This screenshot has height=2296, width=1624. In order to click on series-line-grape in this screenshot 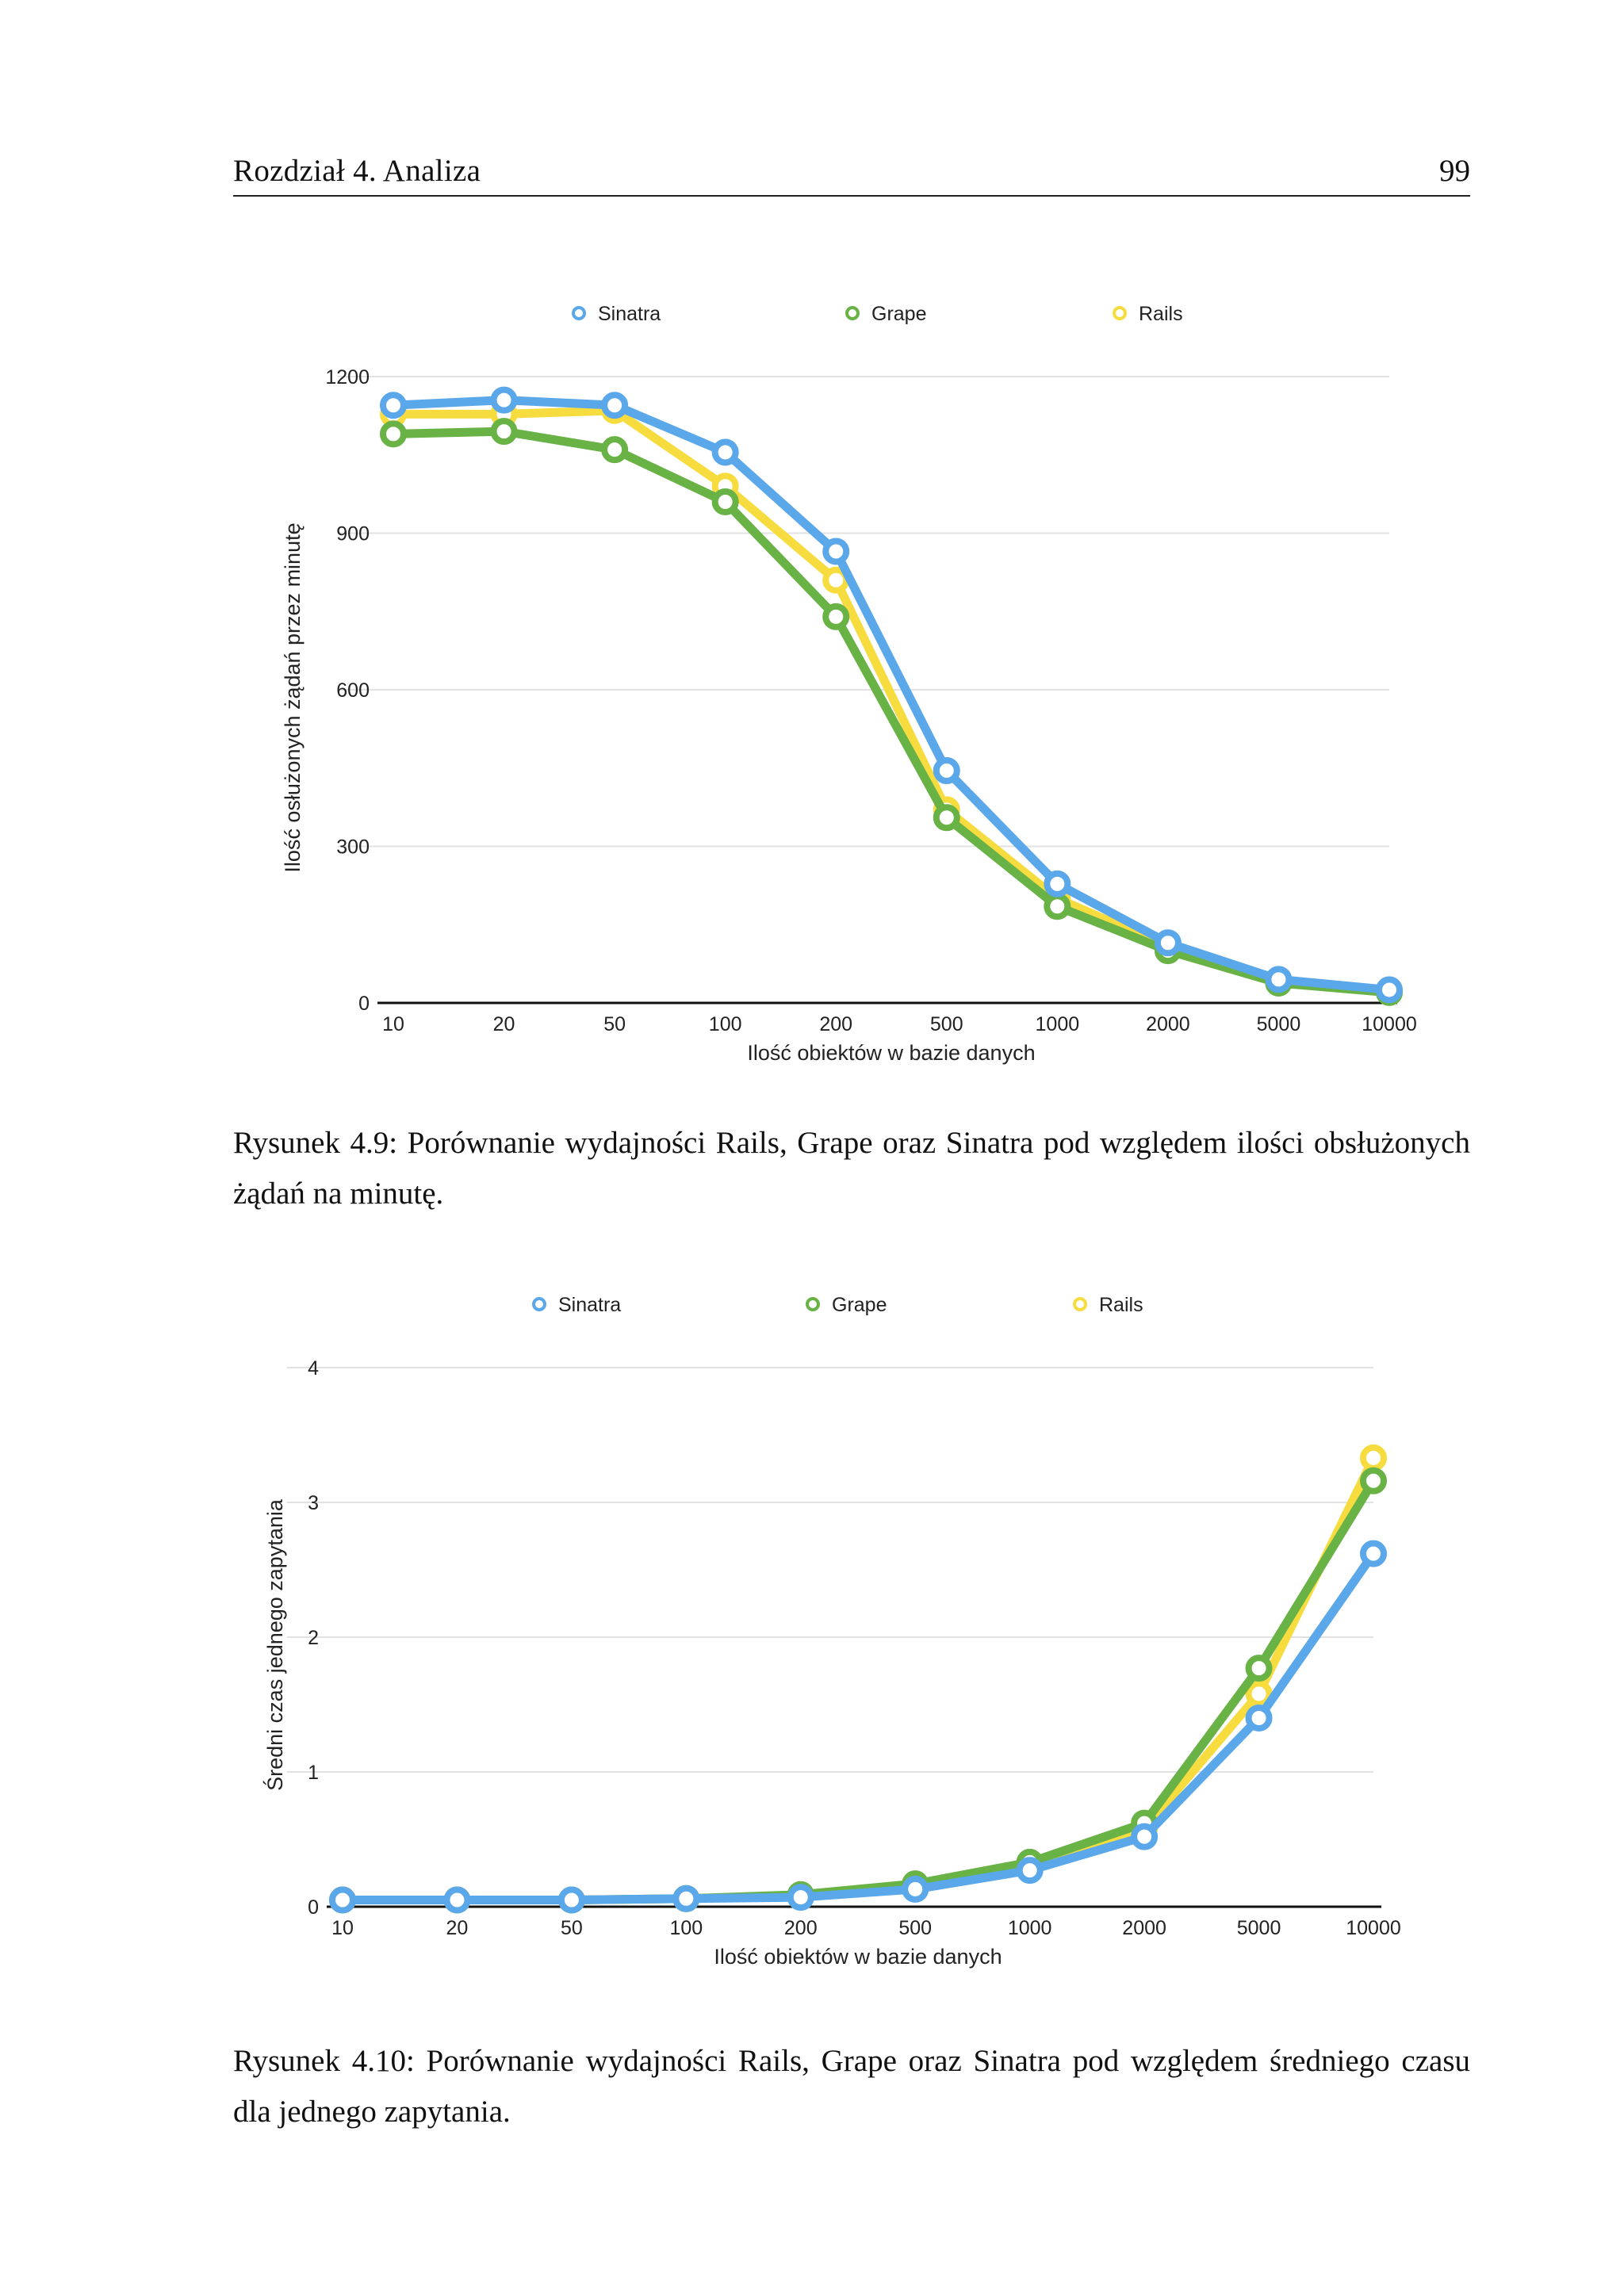, I will do `click(858, 1690)`.